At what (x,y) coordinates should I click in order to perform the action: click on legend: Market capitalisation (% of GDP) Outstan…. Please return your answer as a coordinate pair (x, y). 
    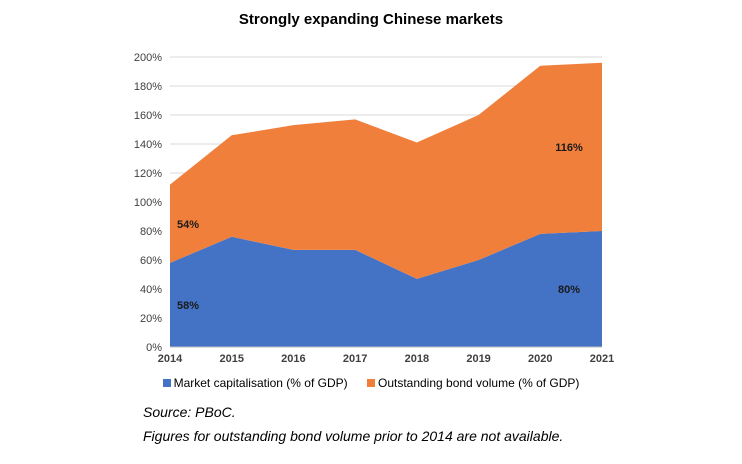
    Looking at the image, I should click on (371, 383).